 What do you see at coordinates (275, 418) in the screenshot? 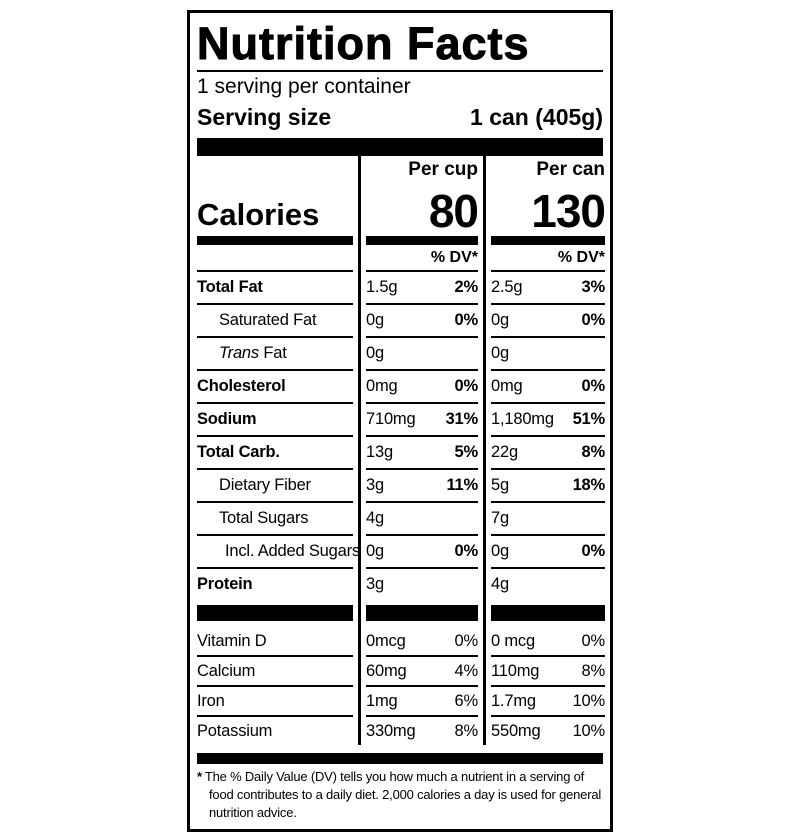
I see `nutrient-name-row: Sodium` at bounding box center [275, 418].